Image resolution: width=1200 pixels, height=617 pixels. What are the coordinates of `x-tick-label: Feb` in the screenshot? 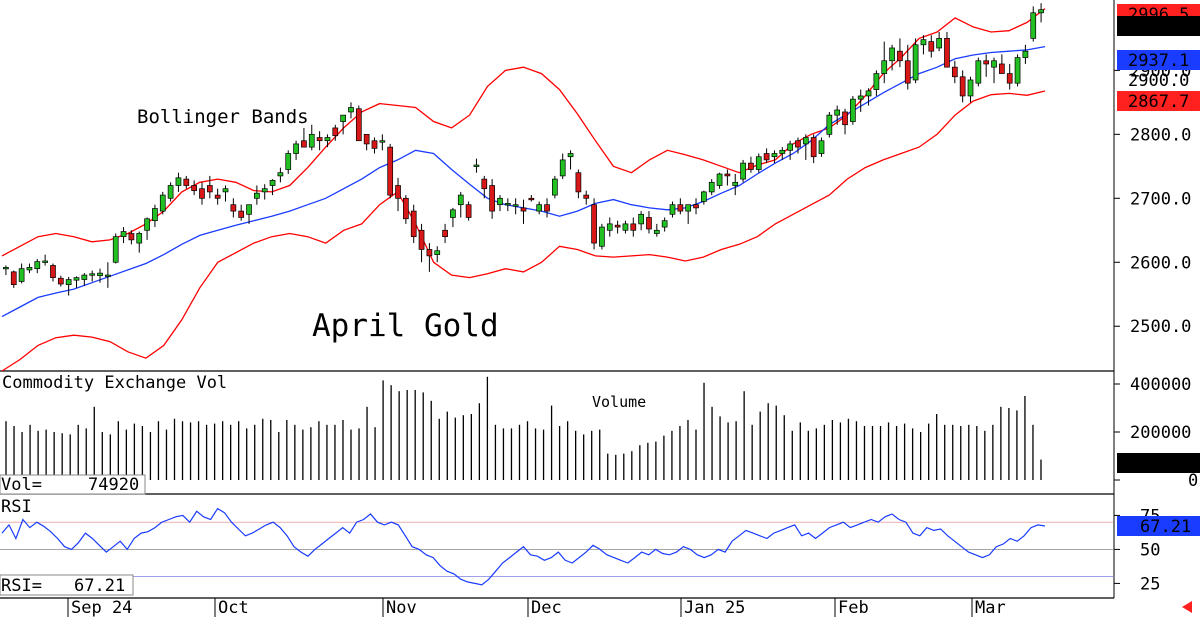 It's located at (853, 607).